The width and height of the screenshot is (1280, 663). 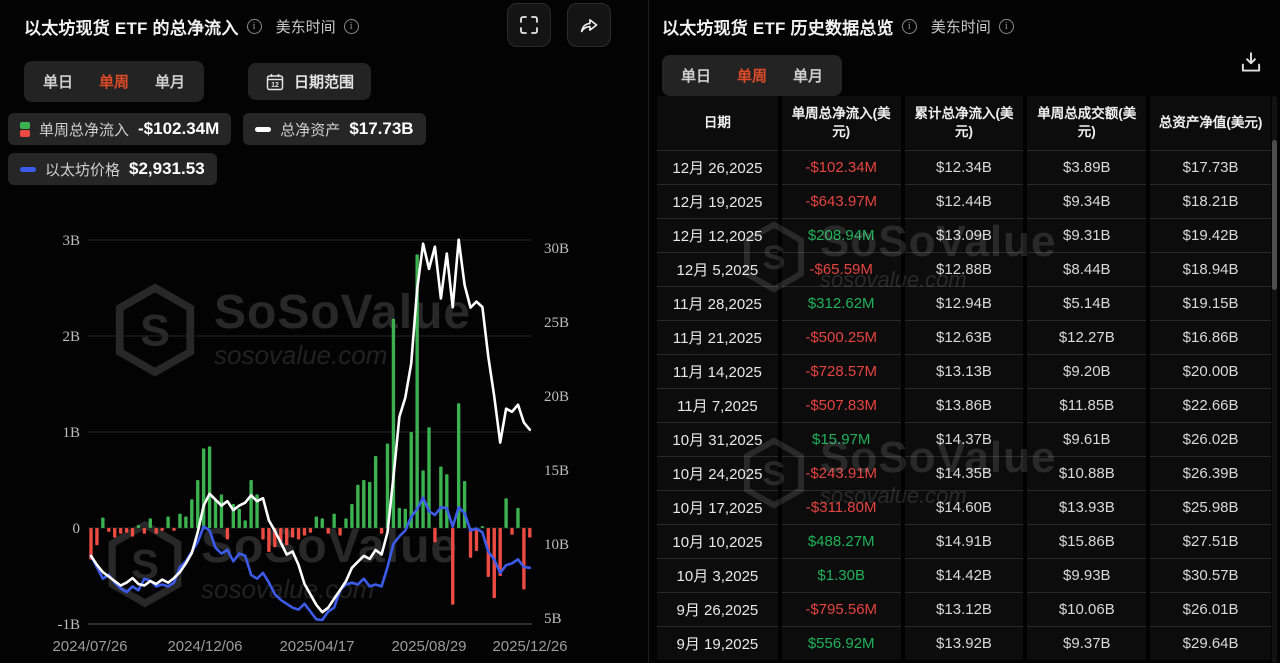 I want to click on table-title-info-icon: i, so click(x=909, y=26).